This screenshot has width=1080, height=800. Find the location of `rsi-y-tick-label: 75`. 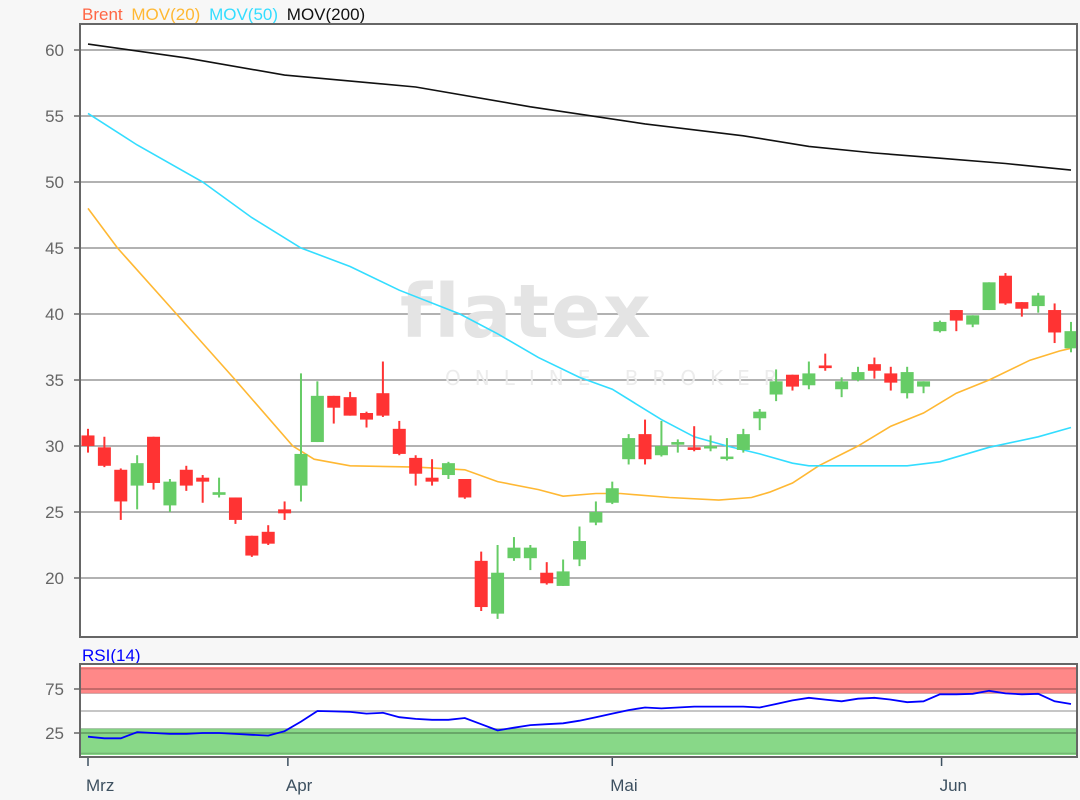

rsi-y-tick-label: 75 is located at coordinates (54, 689).